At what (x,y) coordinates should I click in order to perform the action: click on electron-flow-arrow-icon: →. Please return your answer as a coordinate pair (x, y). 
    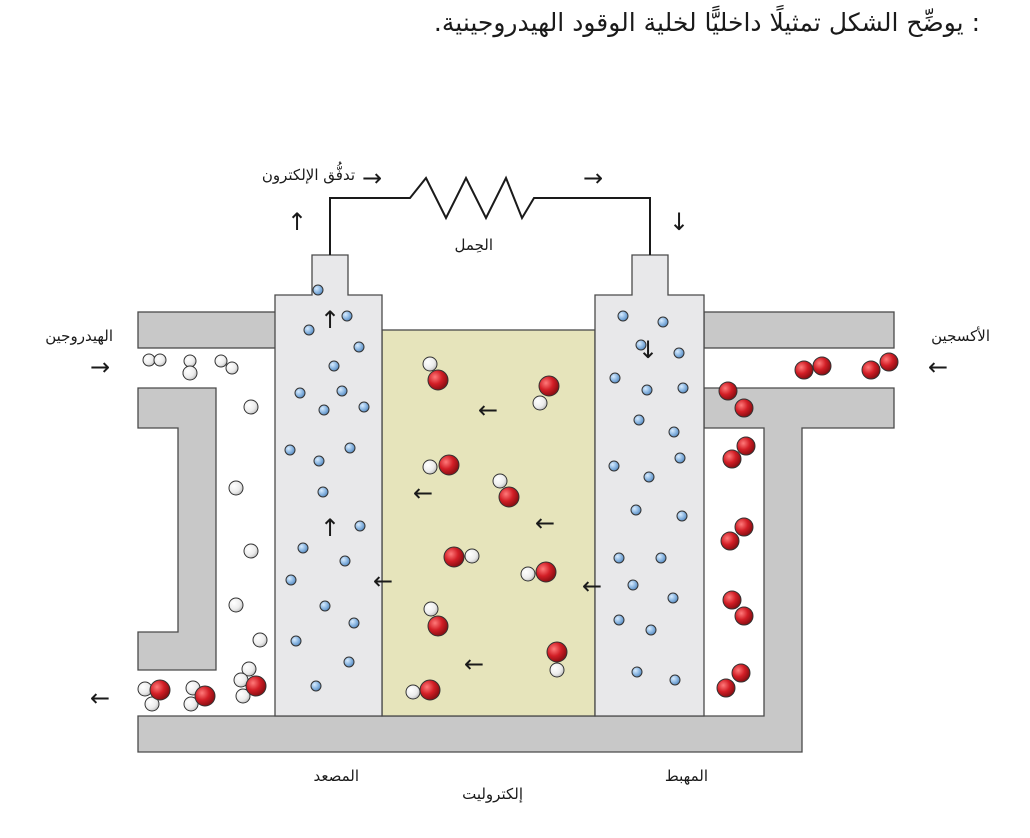
    Looking at the image, I should click on (372, 178).